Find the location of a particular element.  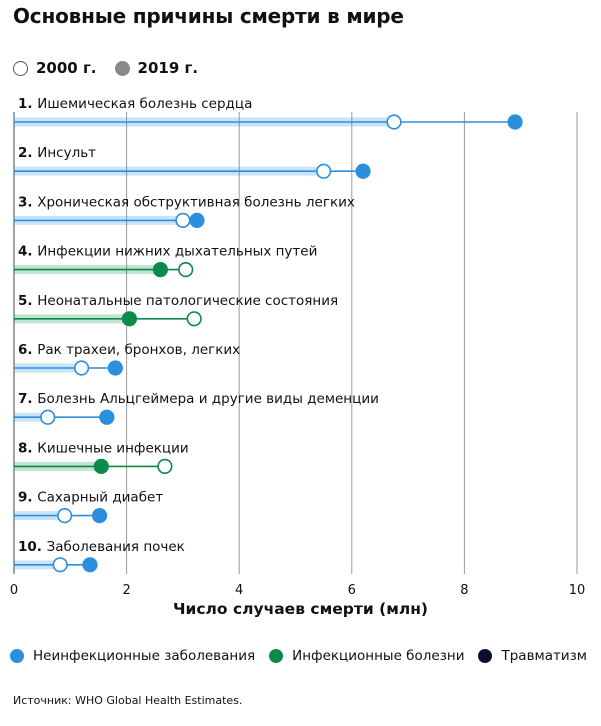

legend-label-2000: 2000 г. is located at coordinates (66, 68).